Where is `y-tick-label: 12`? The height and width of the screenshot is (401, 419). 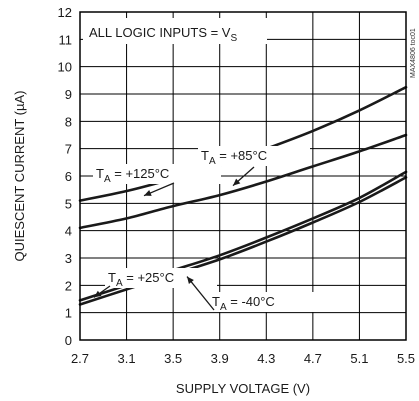 y-tick-label: 12 is located at coordinates (65, 12).